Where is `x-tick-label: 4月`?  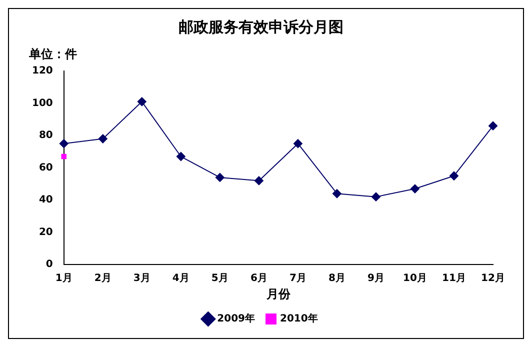
x-tick-label: 4月 is located at coordinates (181, 278).